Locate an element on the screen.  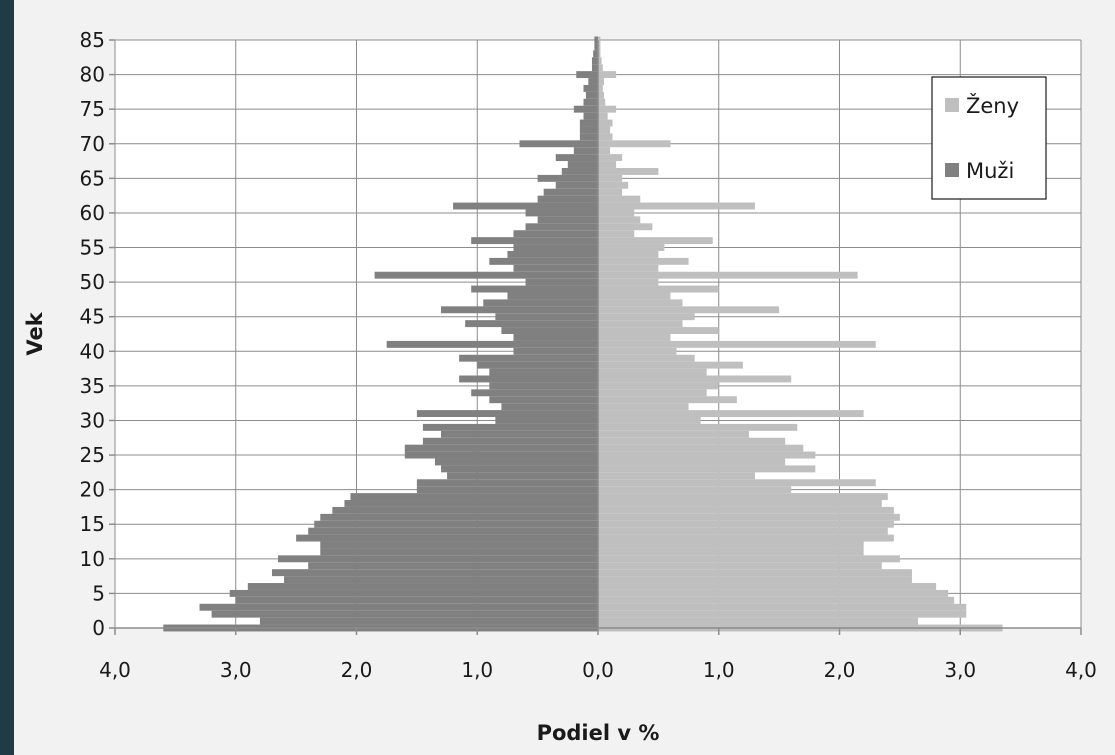
y-tick-label: 25 is located at coordinates (92, 455).